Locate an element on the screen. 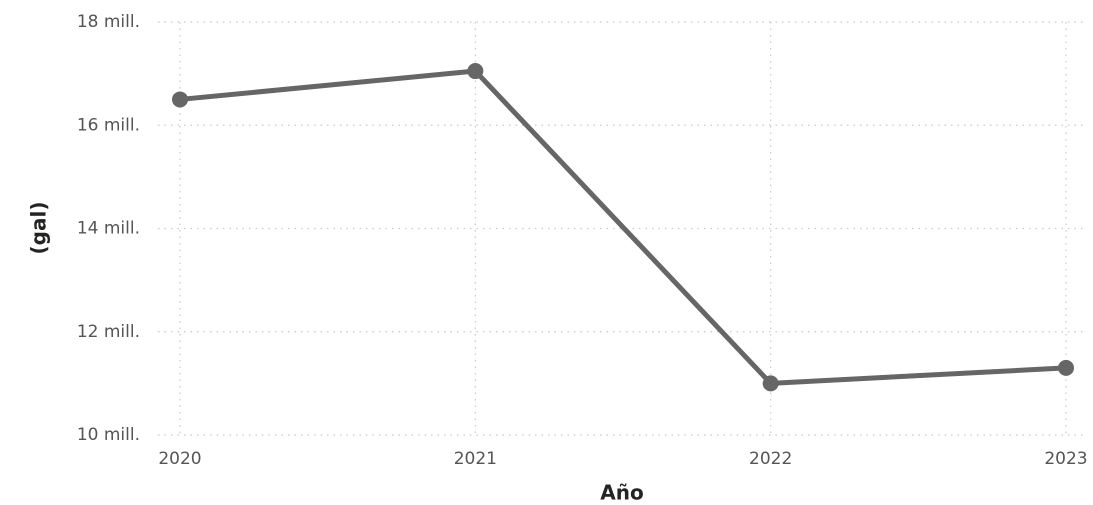 This screenshot has width=1093, height=505. y-tick-label: 12 mill. is located at coordinates (108, 332).